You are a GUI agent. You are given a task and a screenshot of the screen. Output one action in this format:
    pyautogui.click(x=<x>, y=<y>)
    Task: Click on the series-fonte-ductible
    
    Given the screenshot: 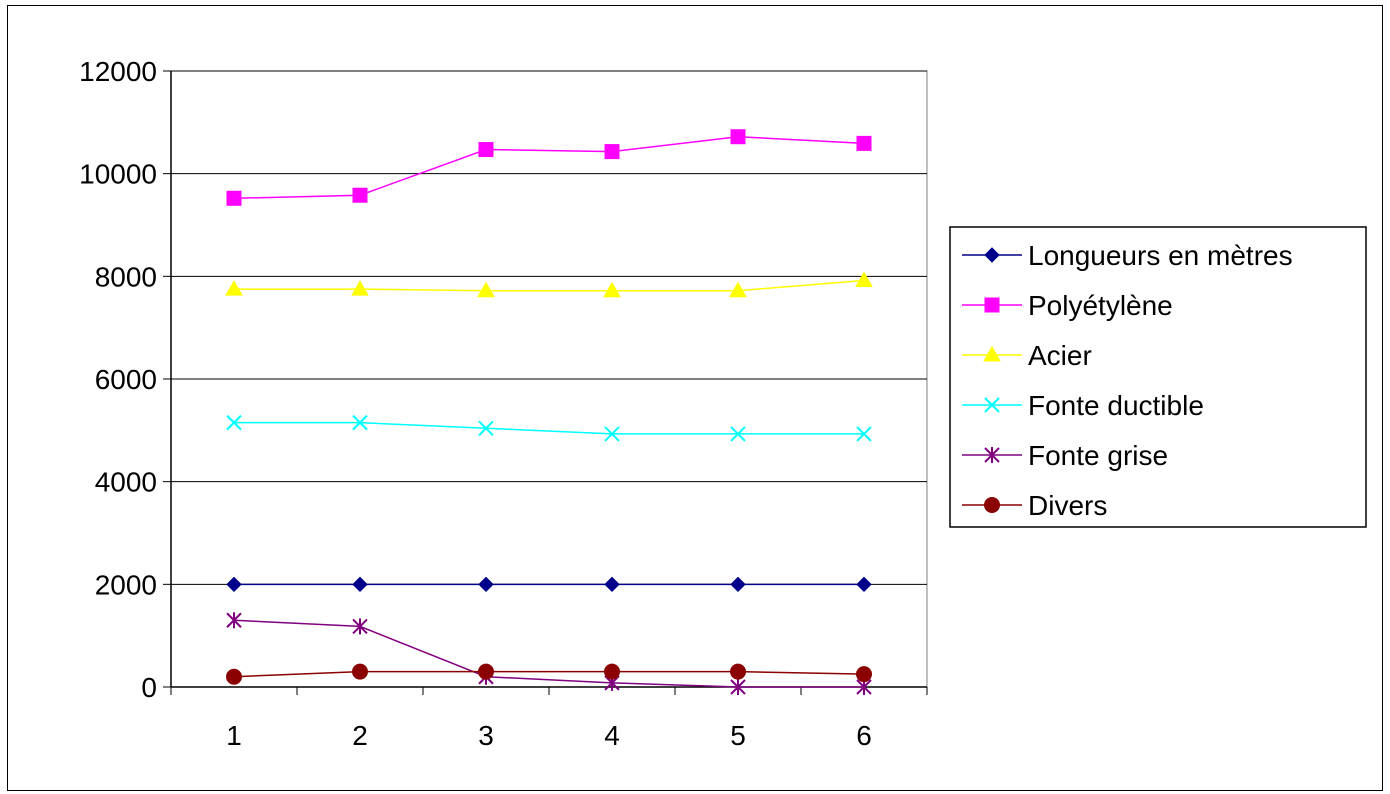 What is the action you would take?
    pyautogui.click(x=549, y=428)
    